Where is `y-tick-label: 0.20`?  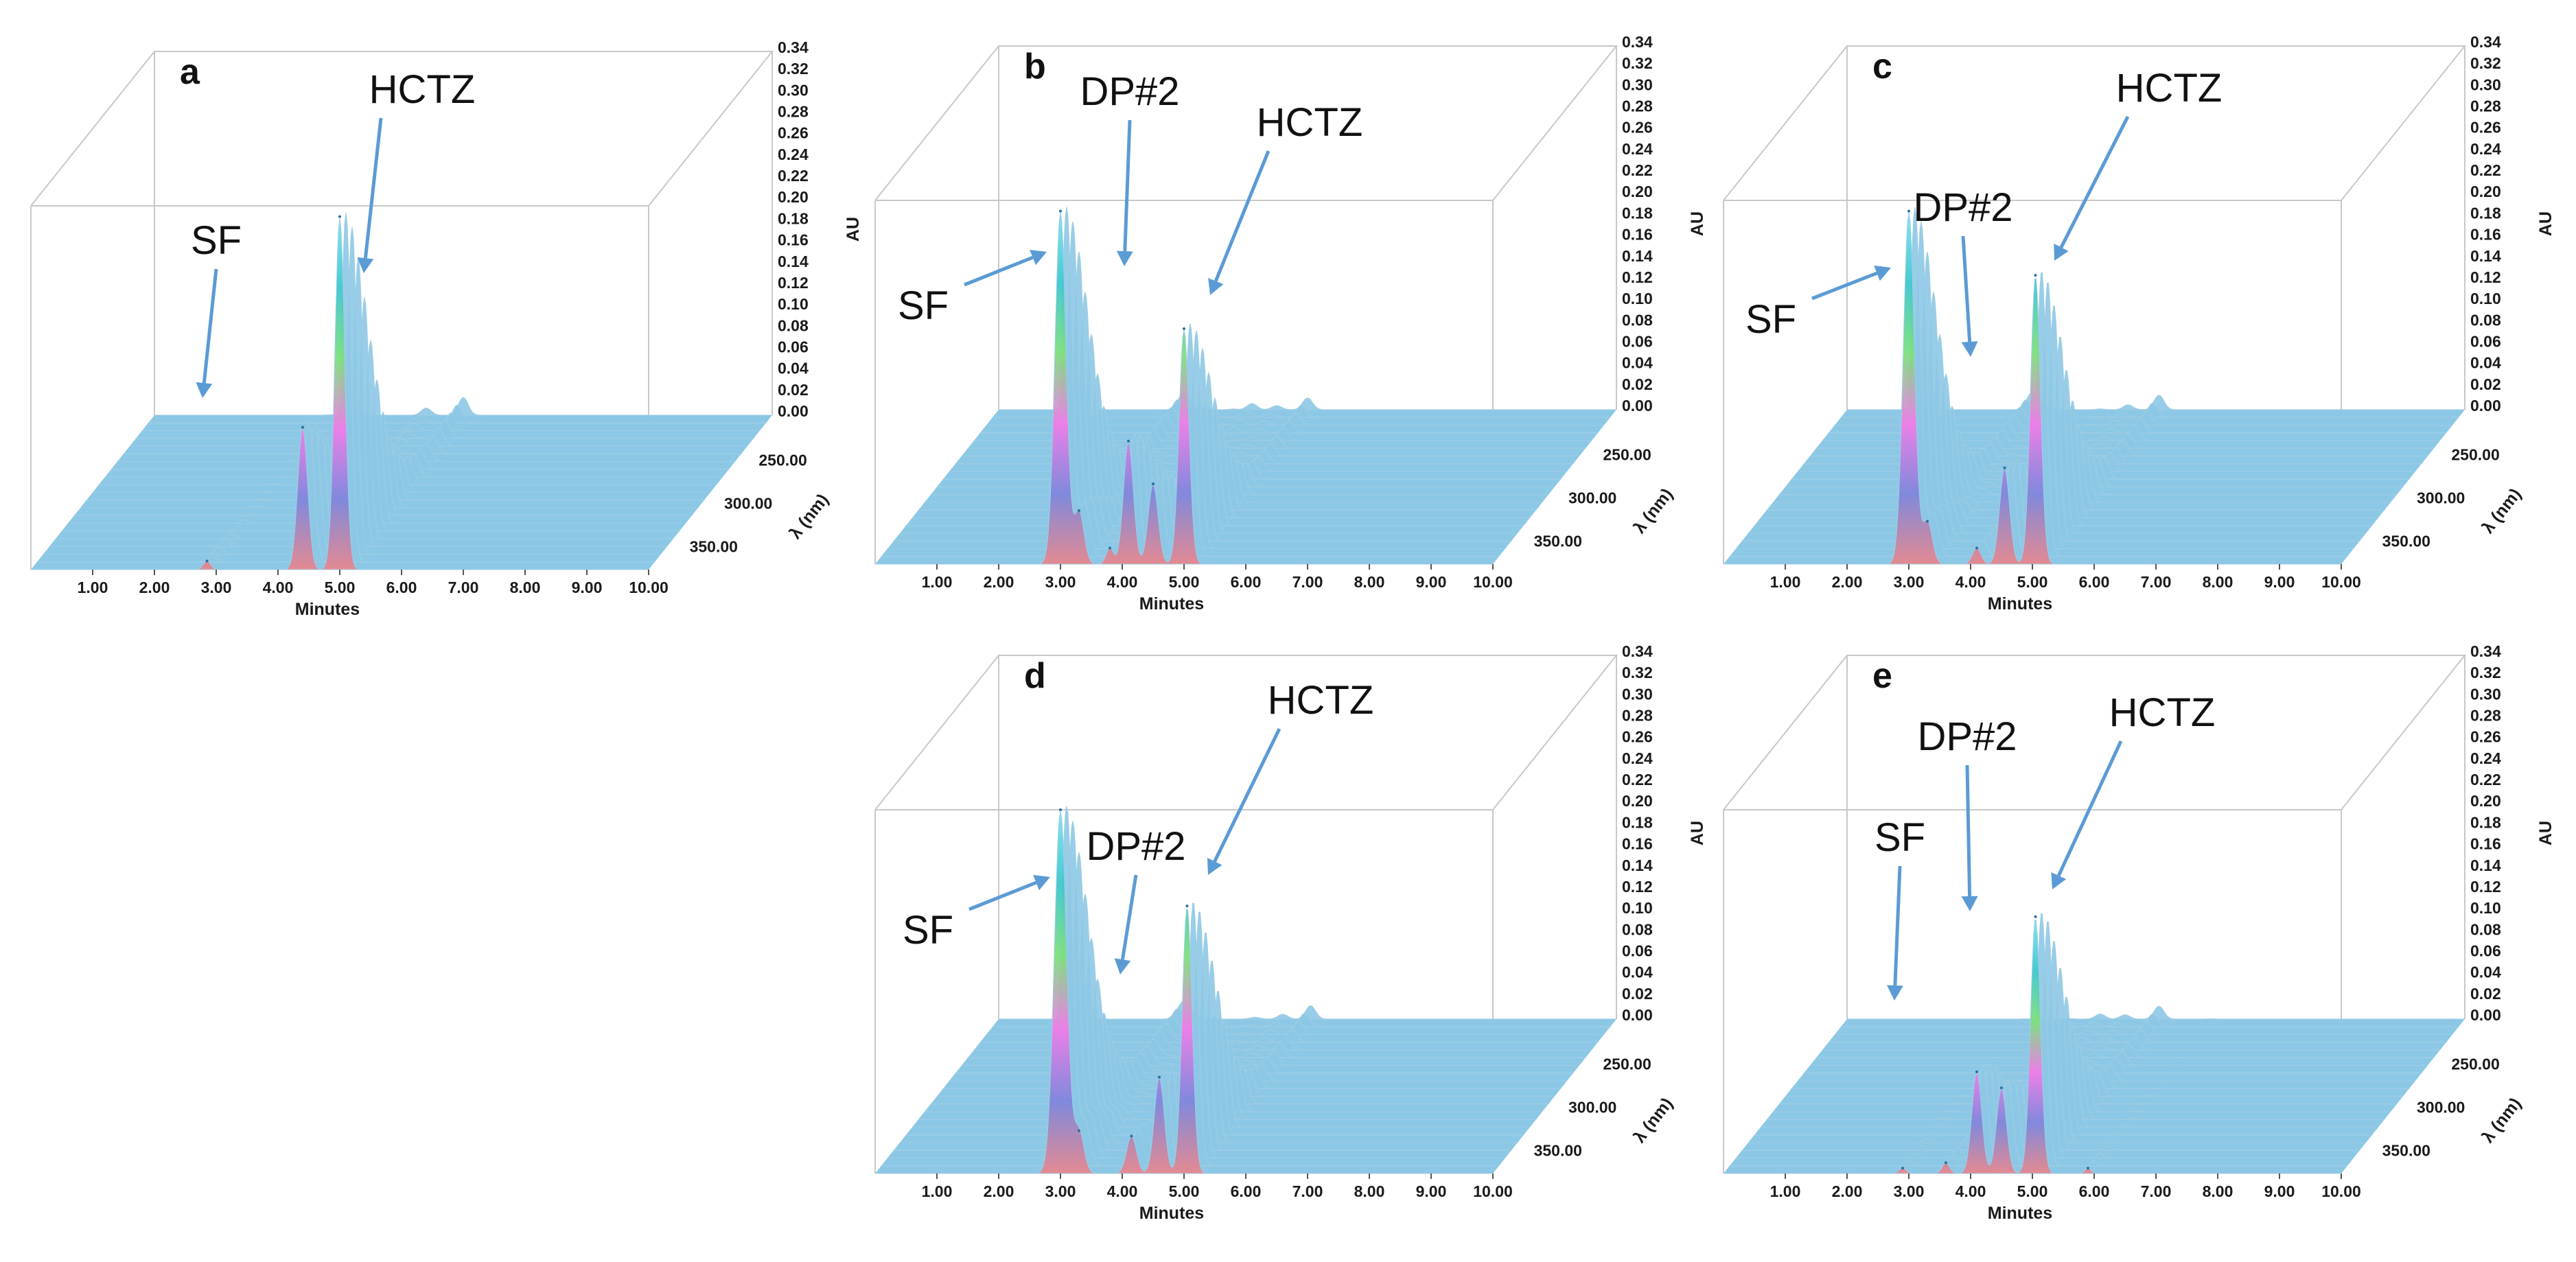
y-tick-label: 0.20 is located at coordinates (1637, 191).